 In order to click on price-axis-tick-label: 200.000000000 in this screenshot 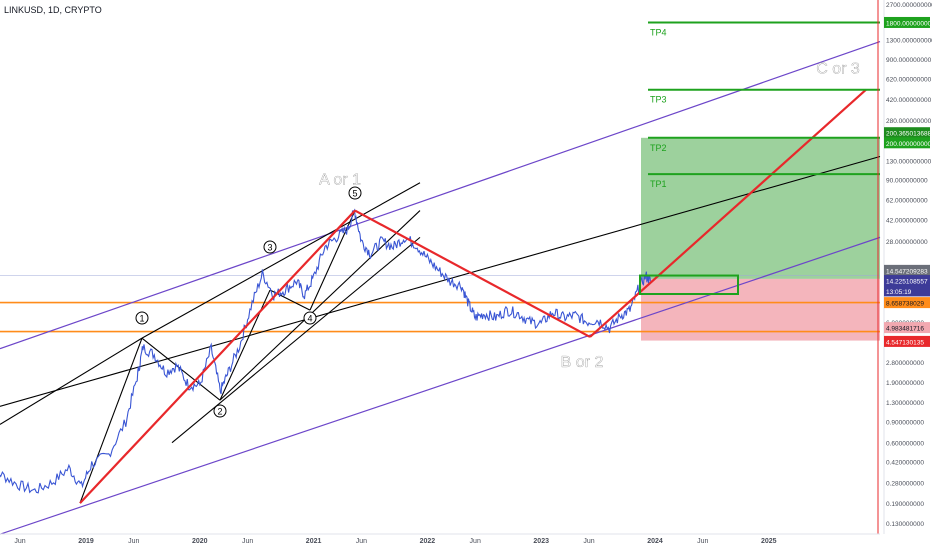, I will do `click(909, 144)`.